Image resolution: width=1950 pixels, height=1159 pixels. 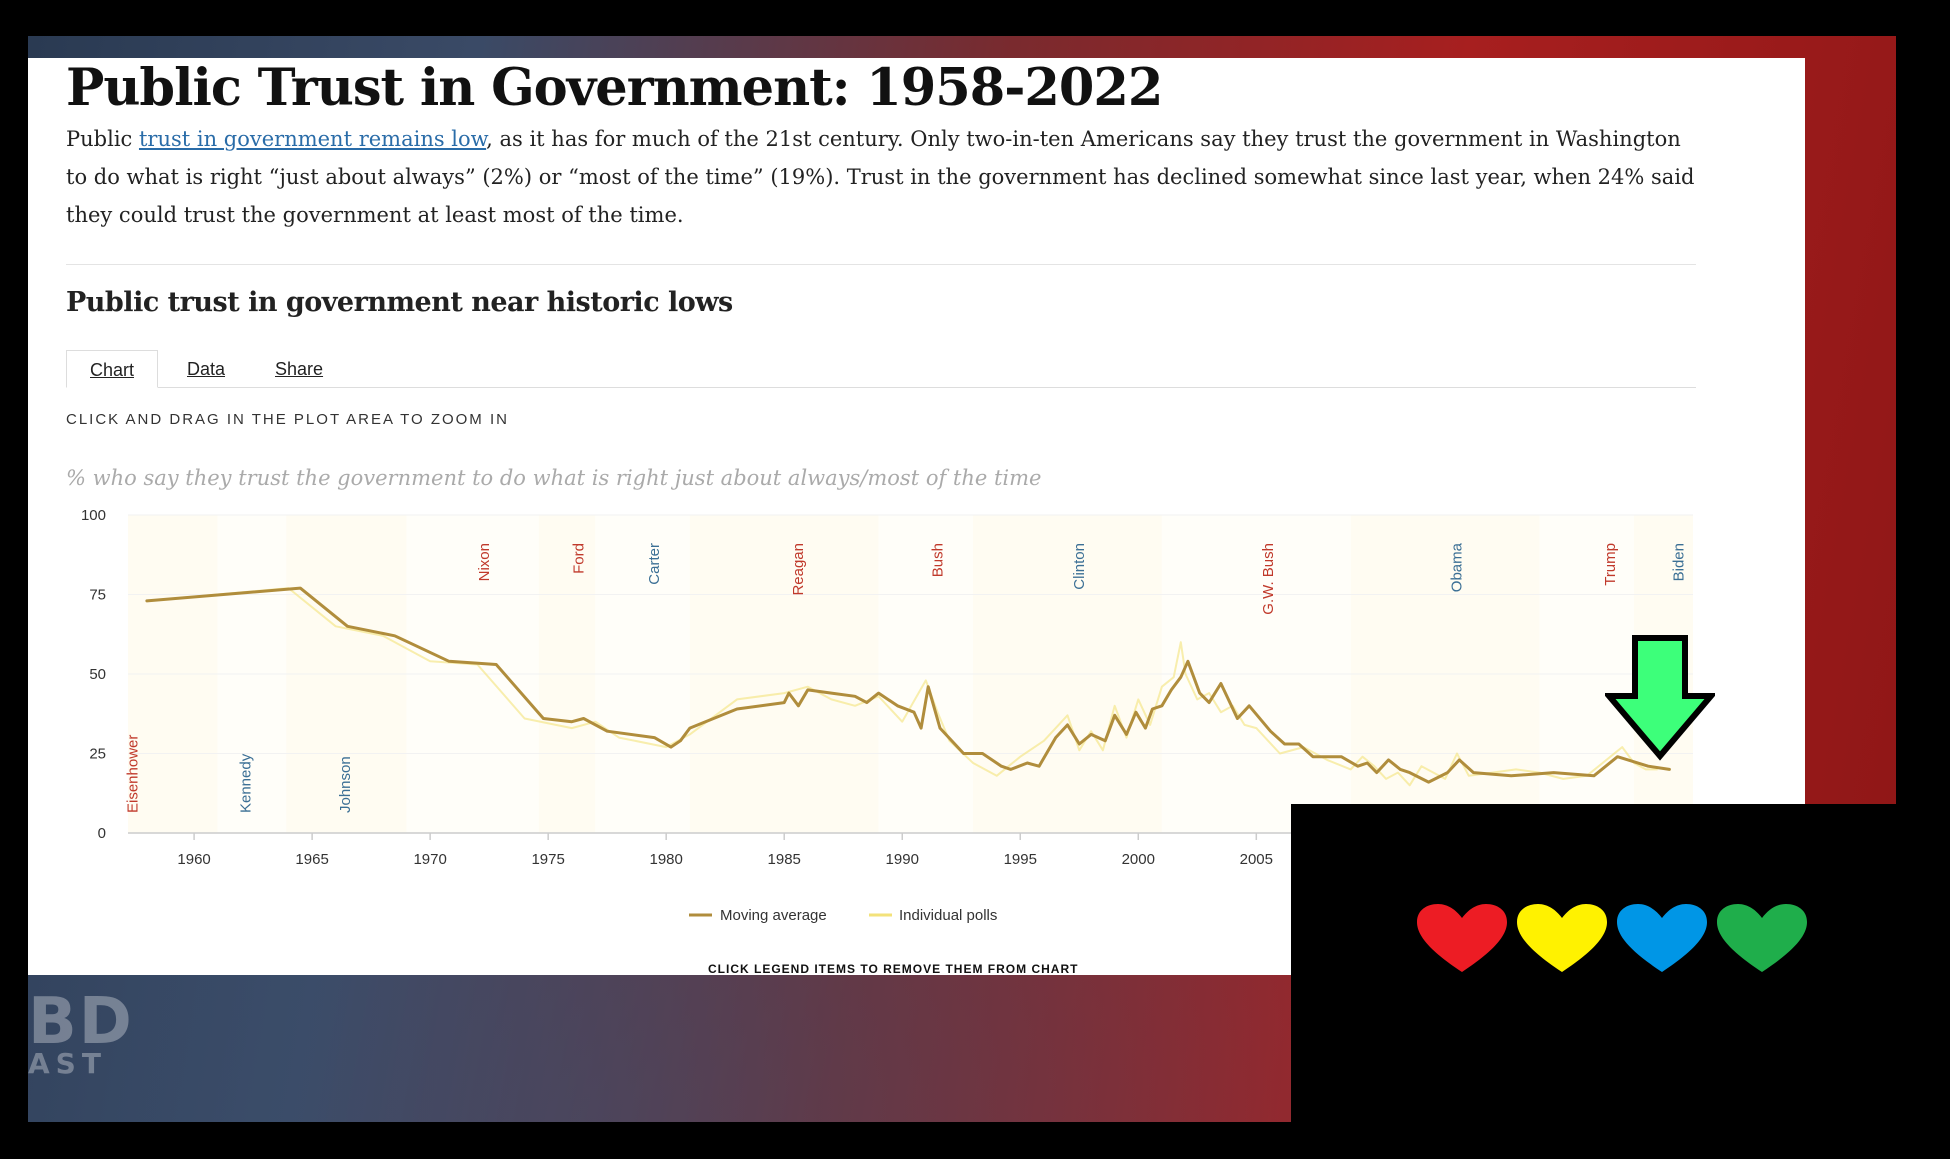 What do you see at coordinates (654, 564) in the screenshot?
I see `president-label: Carter` at bounding box center [654, 564].